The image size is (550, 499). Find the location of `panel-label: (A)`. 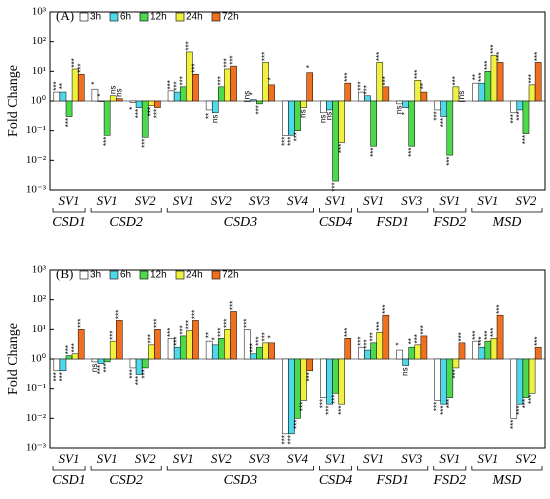

panel-label: (A) is located at coordinates (65, 15).